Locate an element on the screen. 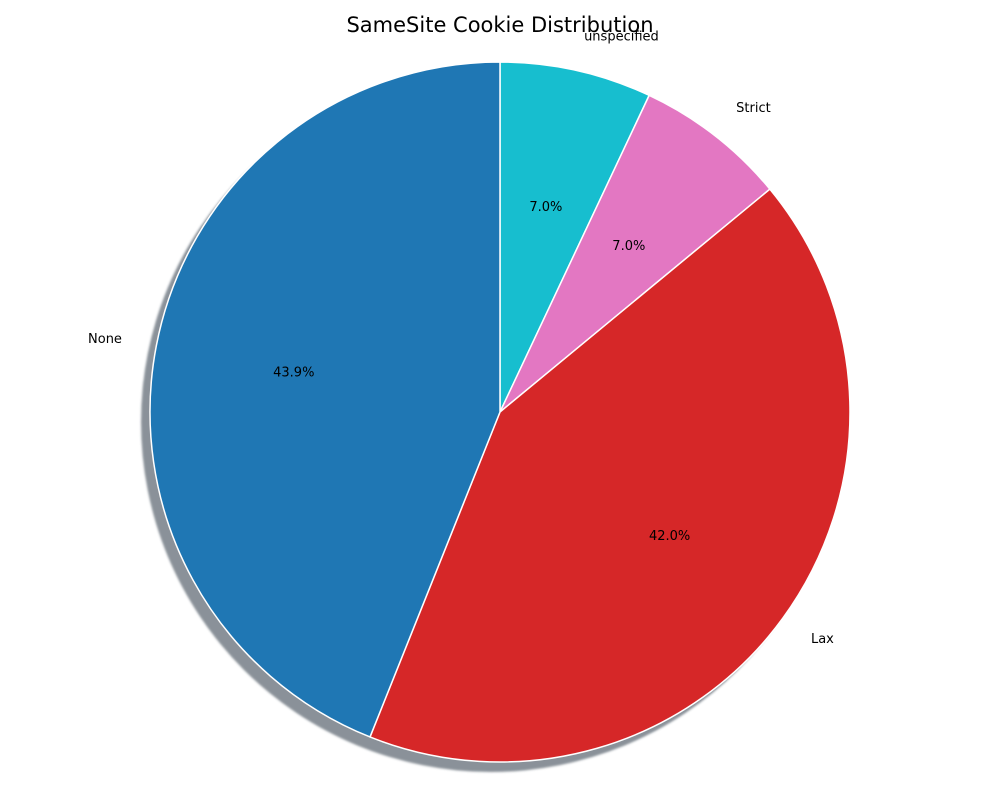 The image size is (1000, 800). slice-label-lax: Lax is located at coordinates (822, 639).